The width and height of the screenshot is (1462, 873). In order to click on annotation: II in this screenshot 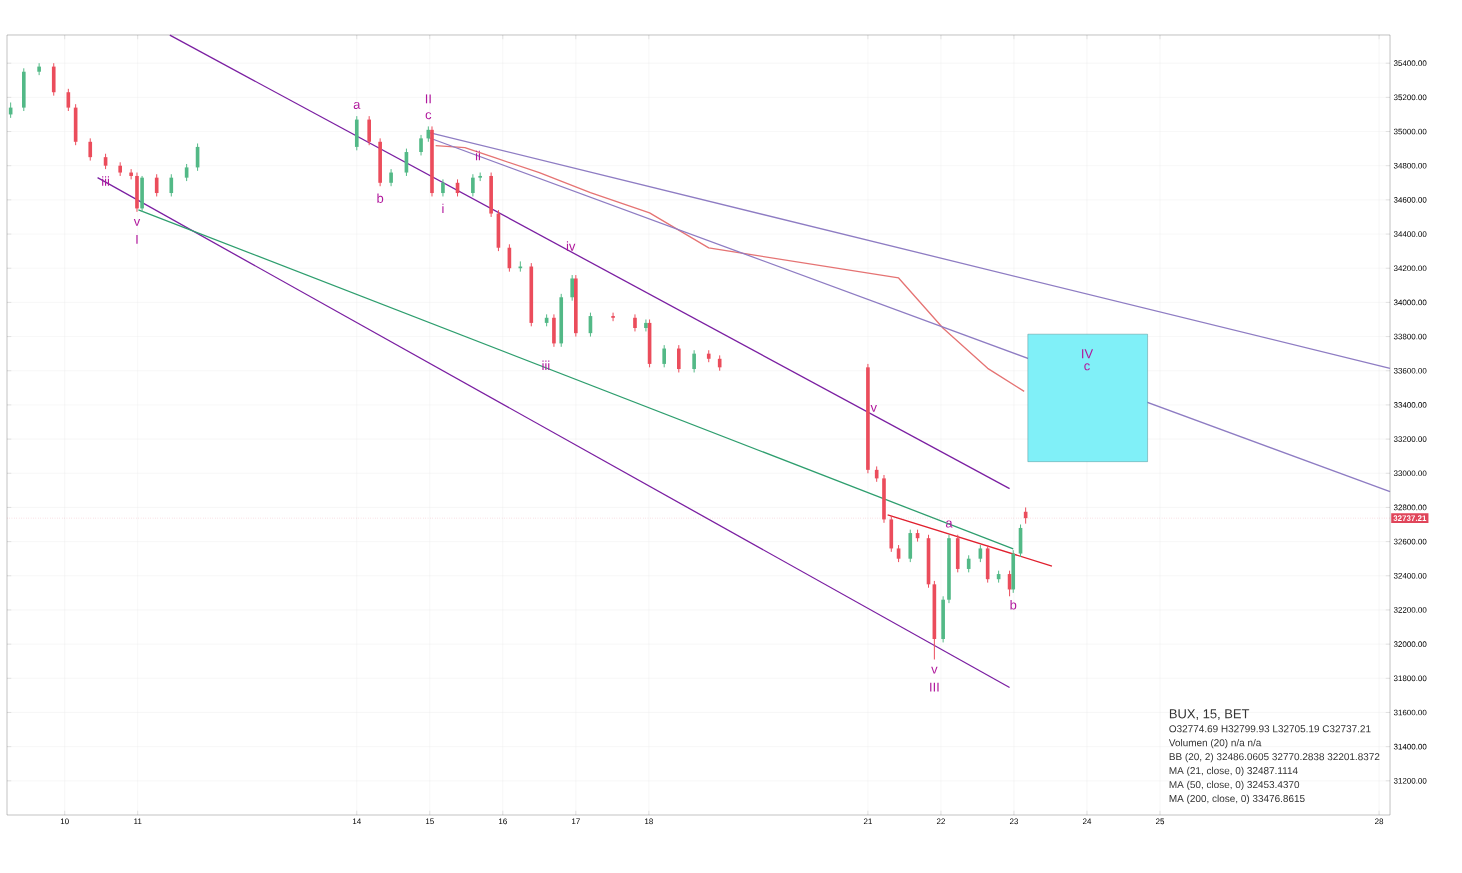, I will do `click(428, 99)`.